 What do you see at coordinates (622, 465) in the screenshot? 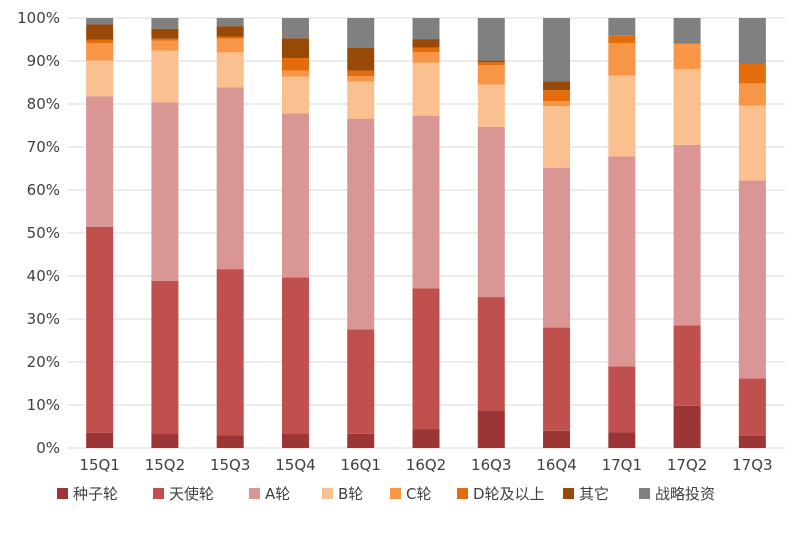
I see `x-category-label: 17Q1` at bounding box center [622, 465].